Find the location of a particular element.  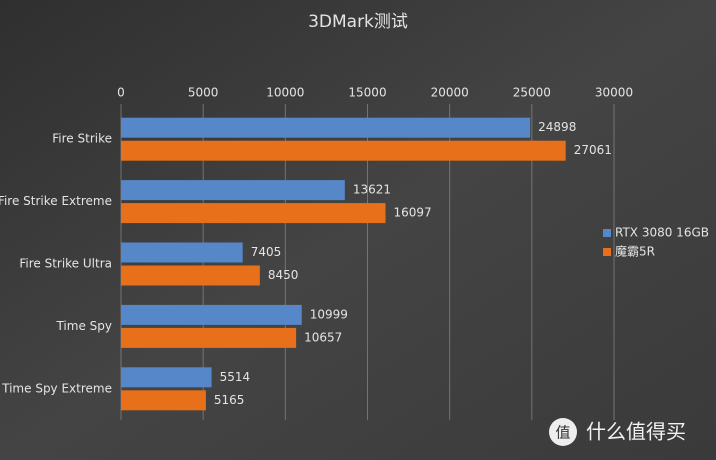

watermark-badge is located at coordinates (563, 432).